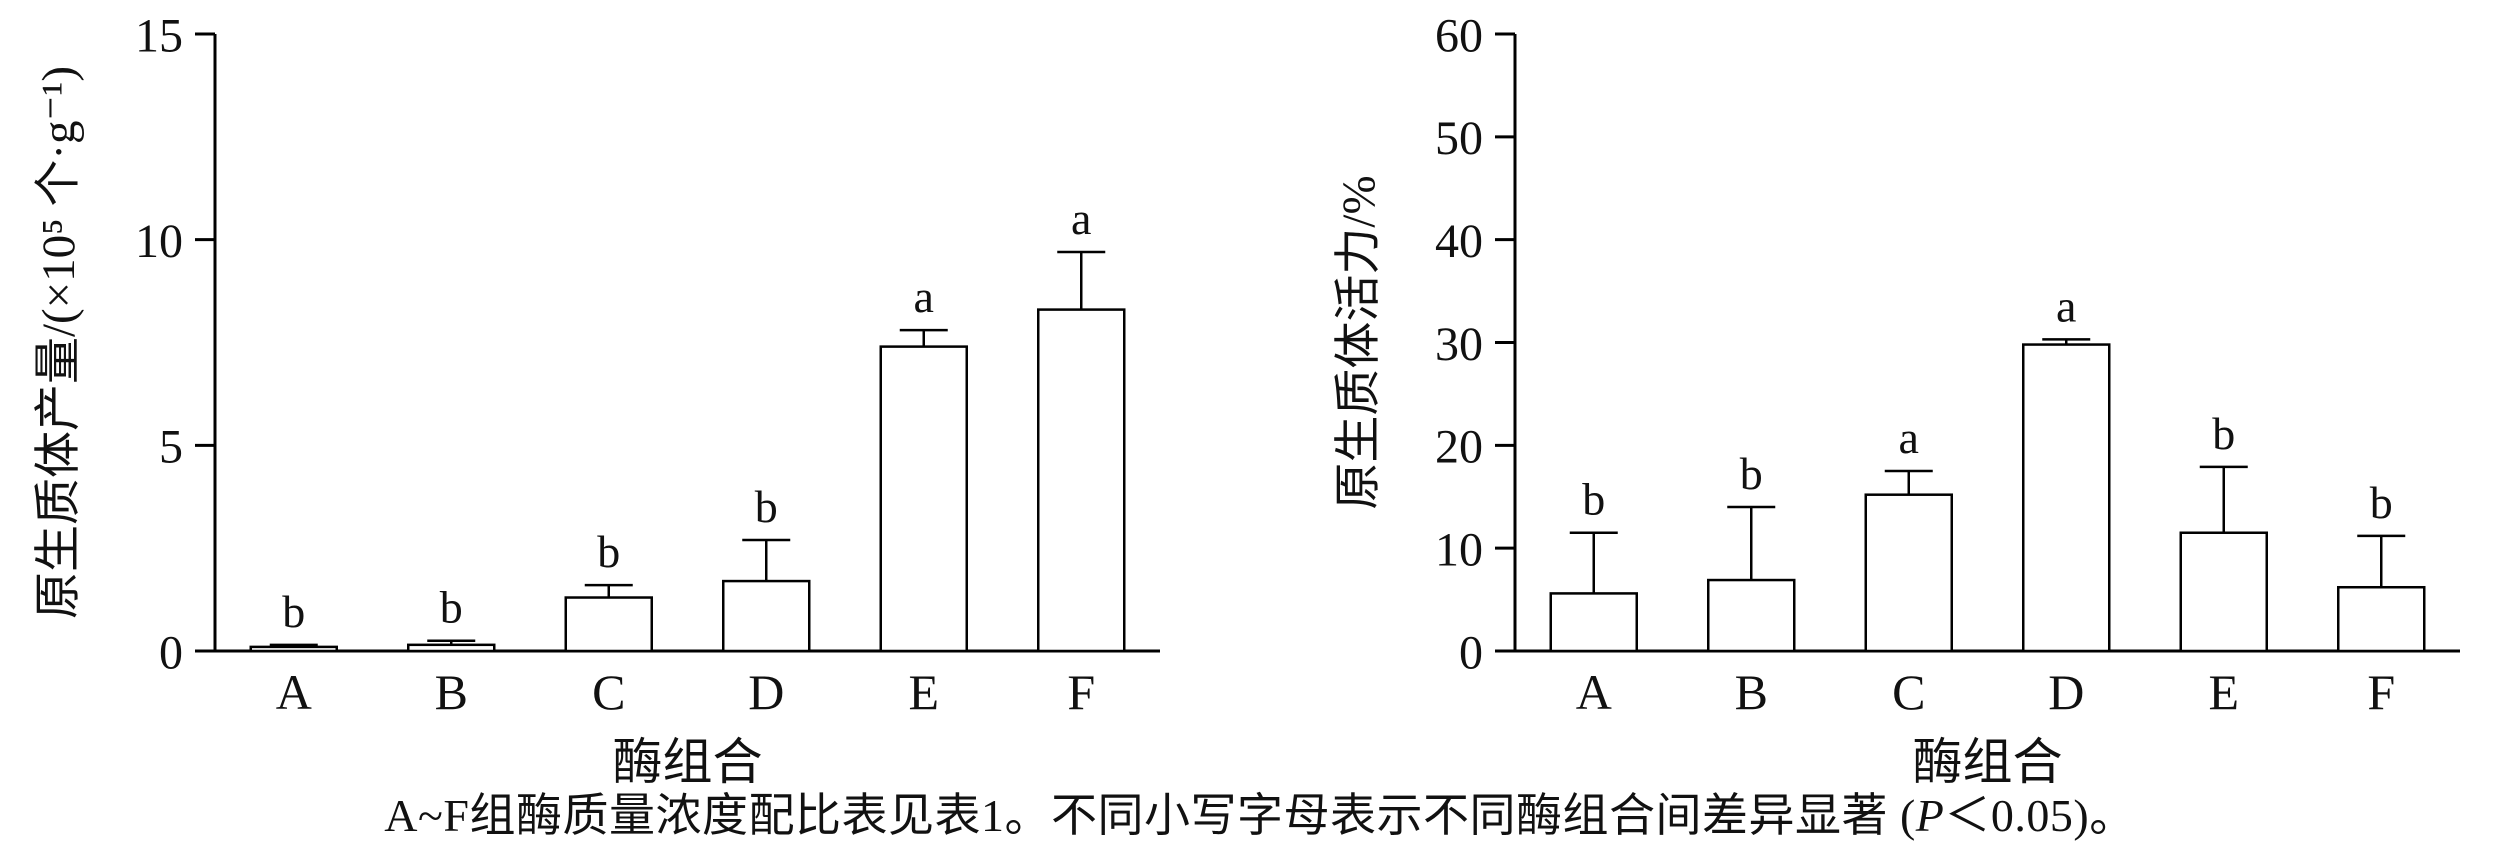 The width and height of the screenshot is (2520, 846). What do you see at coordinates (171, 447) in the screenshot?
I see `y-tick-label: 5` at bounding box center [171, 447].